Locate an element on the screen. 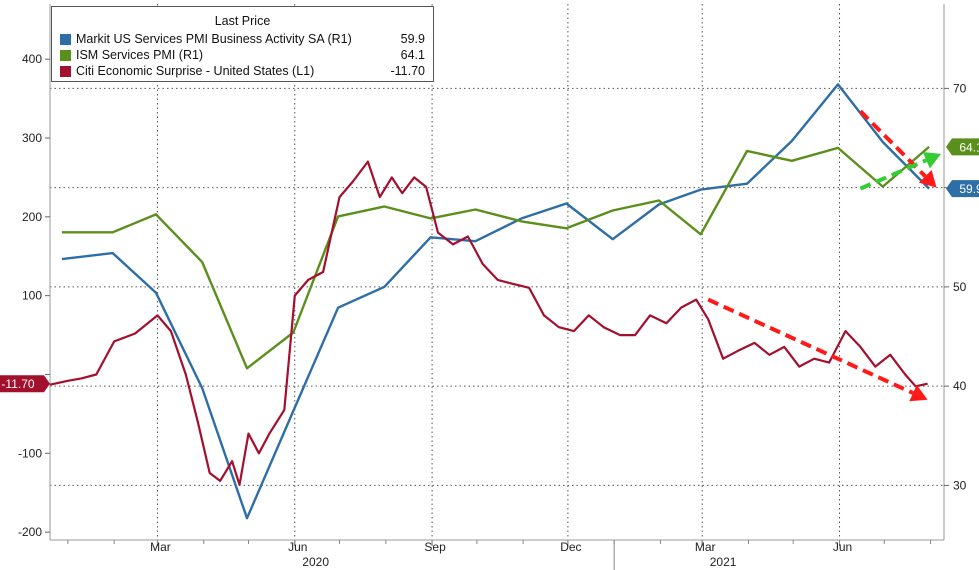 Image resolution: width=979 pixels, height=570 pixels. citi-downtrend-arrow is located at coordinates (817, 349).